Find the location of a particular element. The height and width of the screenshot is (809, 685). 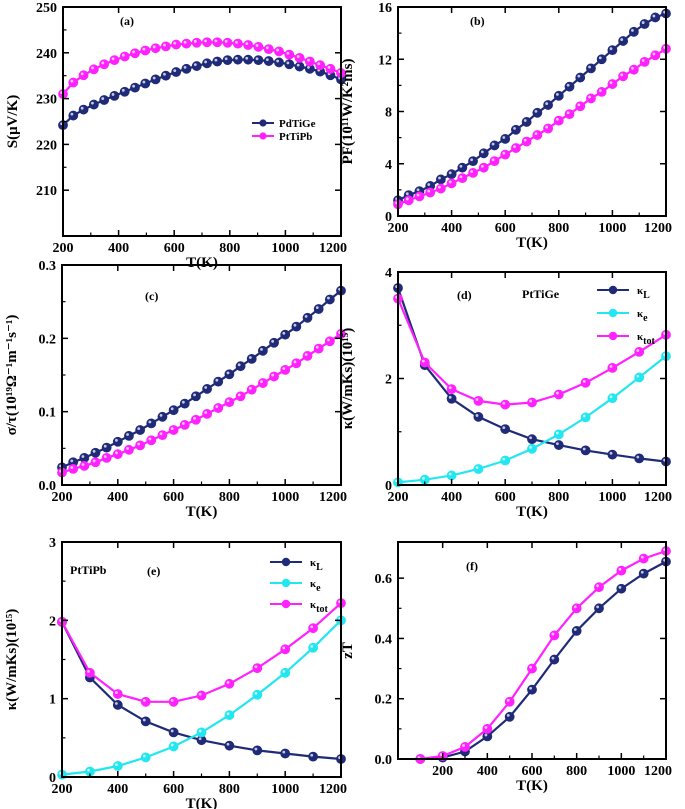

x-tick-label: 600 is located at coordinates (505, 228).